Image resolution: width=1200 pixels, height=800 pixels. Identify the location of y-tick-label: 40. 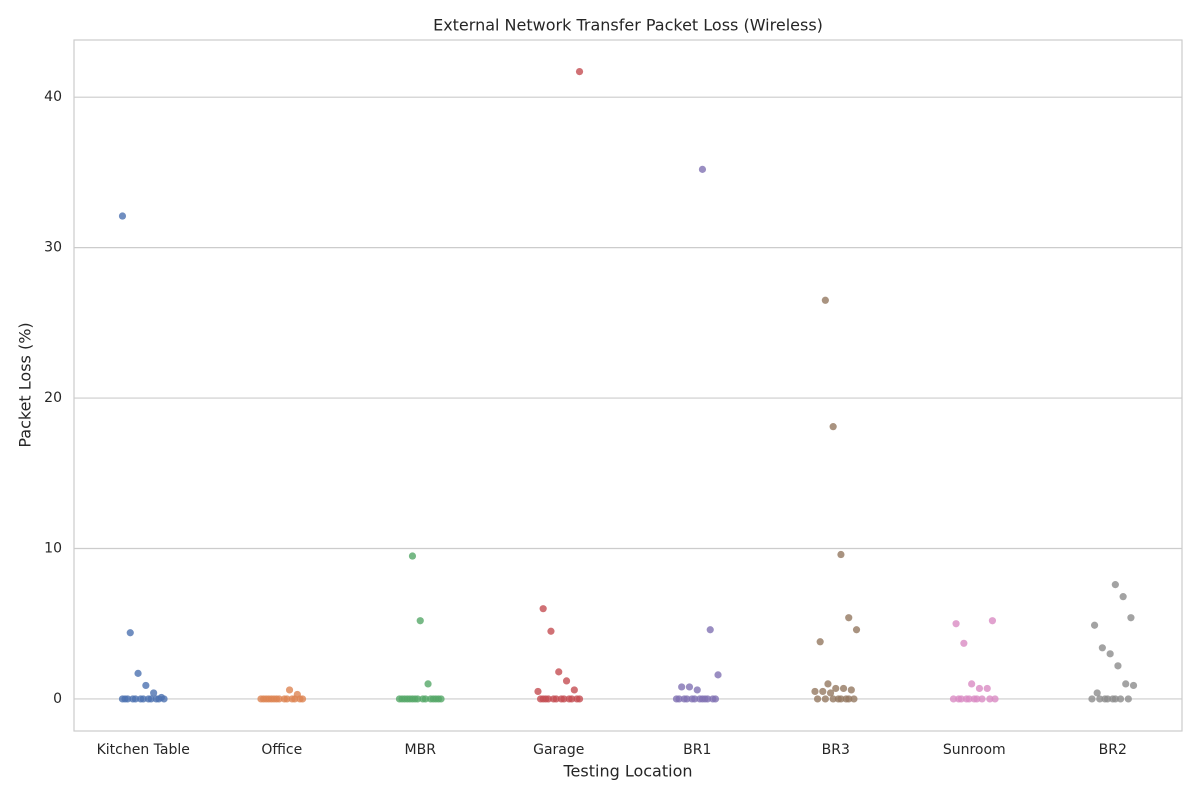
(53, 97).